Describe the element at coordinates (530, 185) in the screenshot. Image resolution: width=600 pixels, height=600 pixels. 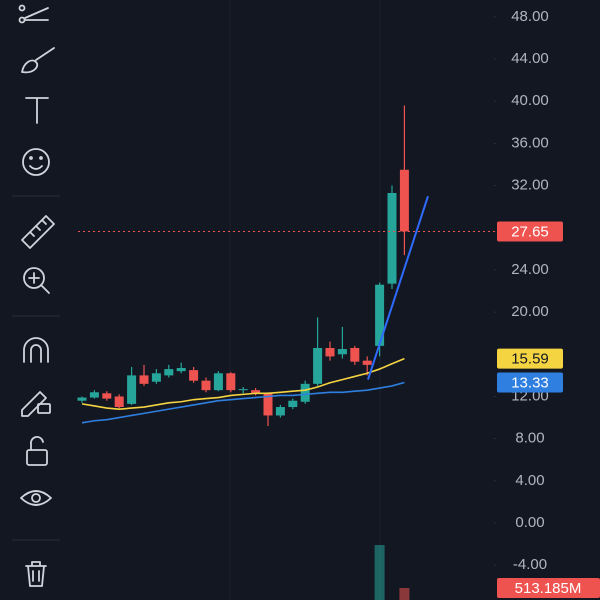
I see `y-tick-label: 32.00` at that location.